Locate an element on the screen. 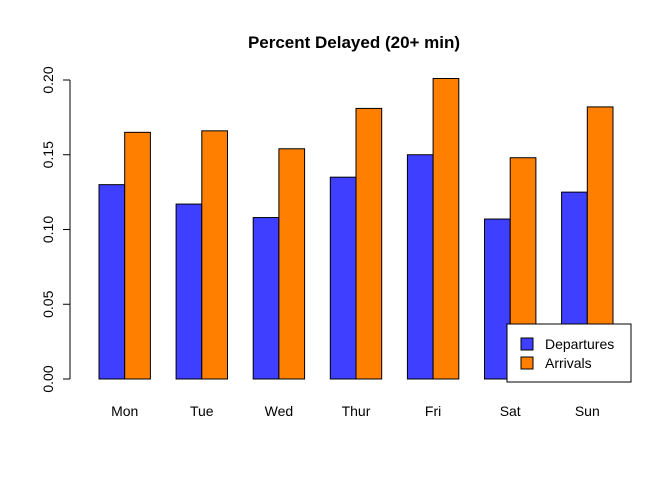 The width and height of the screenshot is (672, 485). bar-arrivals-tue is located at coordinates (215, 255).